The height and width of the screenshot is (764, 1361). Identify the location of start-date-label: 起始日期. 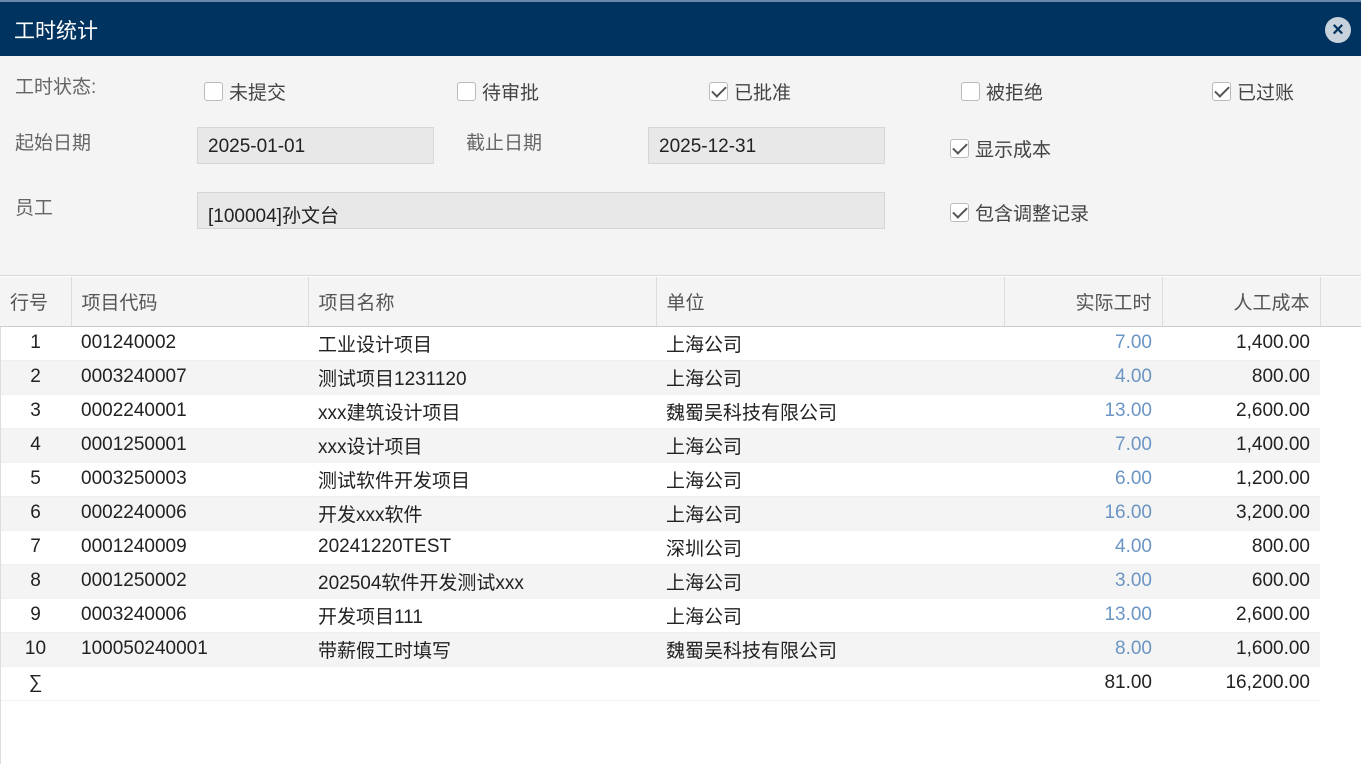
(53, 143).